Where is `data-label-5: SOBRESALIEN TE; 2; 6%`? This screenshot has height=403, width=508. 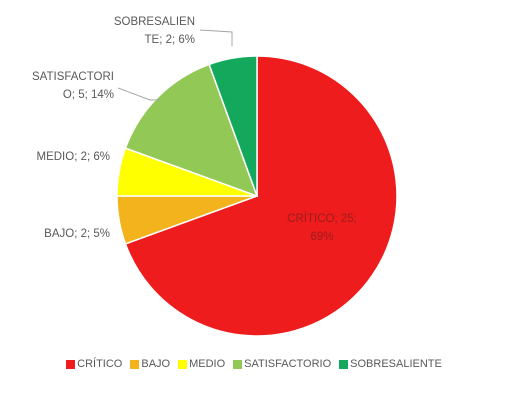
data-label-5: SOBRESALIEN TE; 2; 6% is located at coordinates (154, 31).